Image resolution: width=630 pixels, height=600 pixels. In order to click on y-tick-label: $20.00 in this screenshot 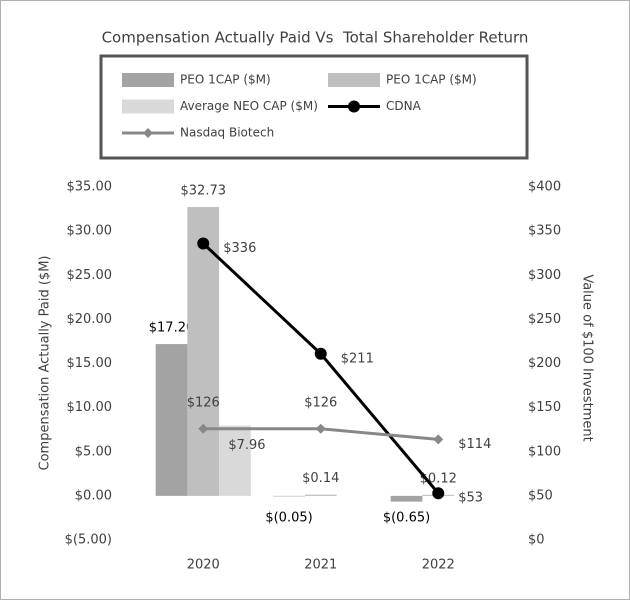, I will do `click(90, 319)`.